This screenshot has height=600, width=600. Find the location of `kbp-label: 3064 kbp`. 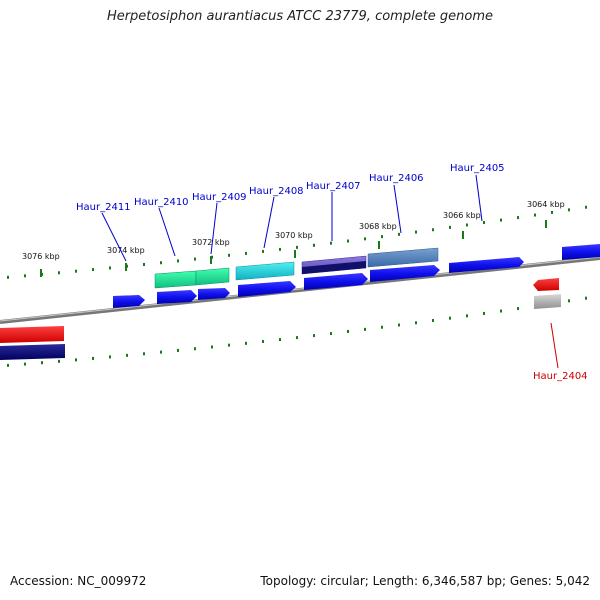

kbp-label: 3064 kbp is located at coordinates (546, 204).